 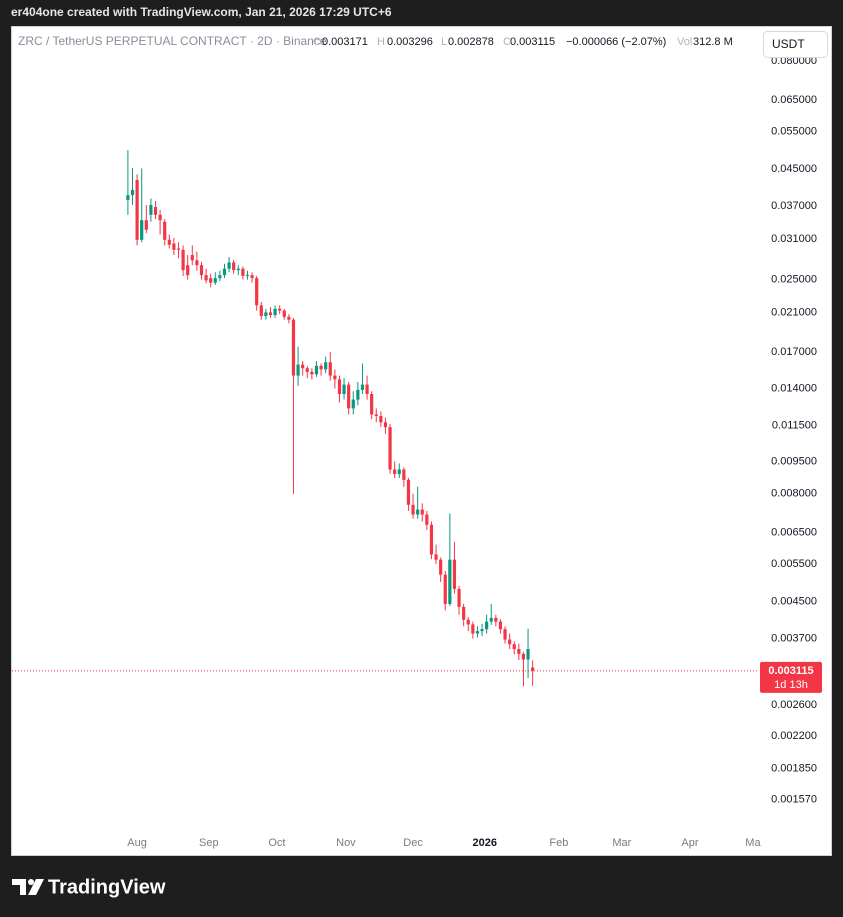 What do you see at coordinates (794, 461) in the screenshot?
I see `y-tick-label: 0.009500` at bounding box center [794, 461].